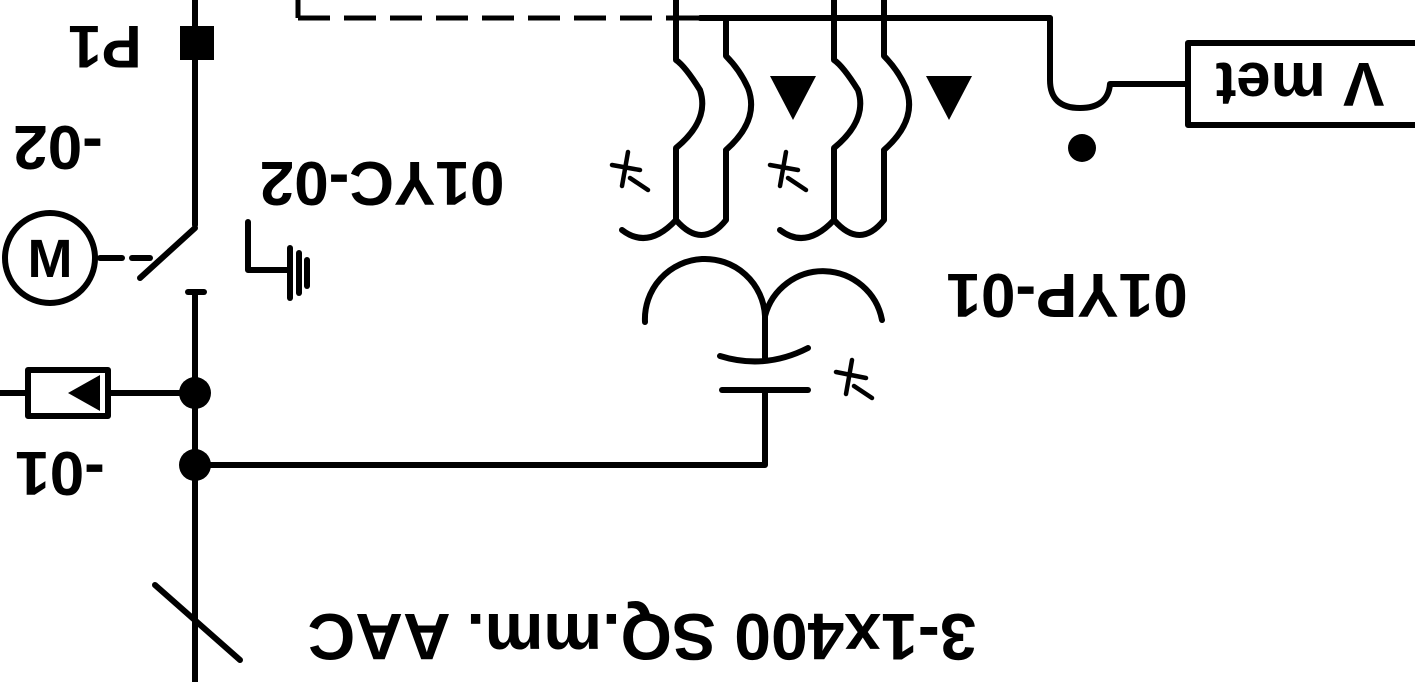  I want to click on transformer-label: 01YP-01, so click(1066, 294).